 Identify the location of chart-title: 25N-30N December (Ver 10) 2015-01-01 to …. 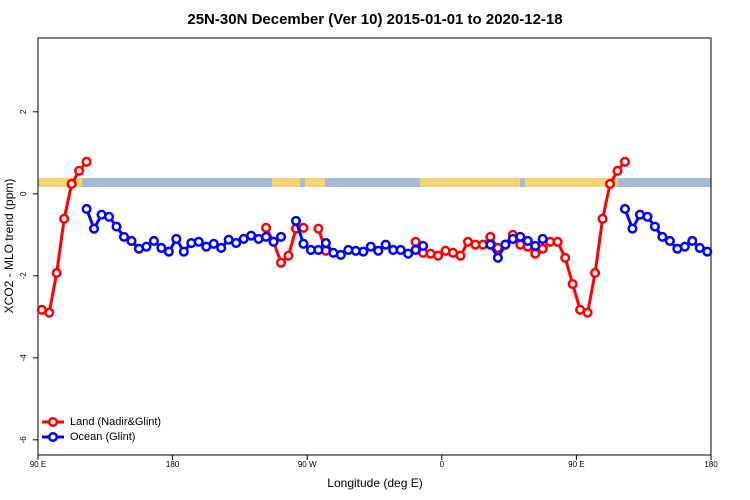
(374, 19).